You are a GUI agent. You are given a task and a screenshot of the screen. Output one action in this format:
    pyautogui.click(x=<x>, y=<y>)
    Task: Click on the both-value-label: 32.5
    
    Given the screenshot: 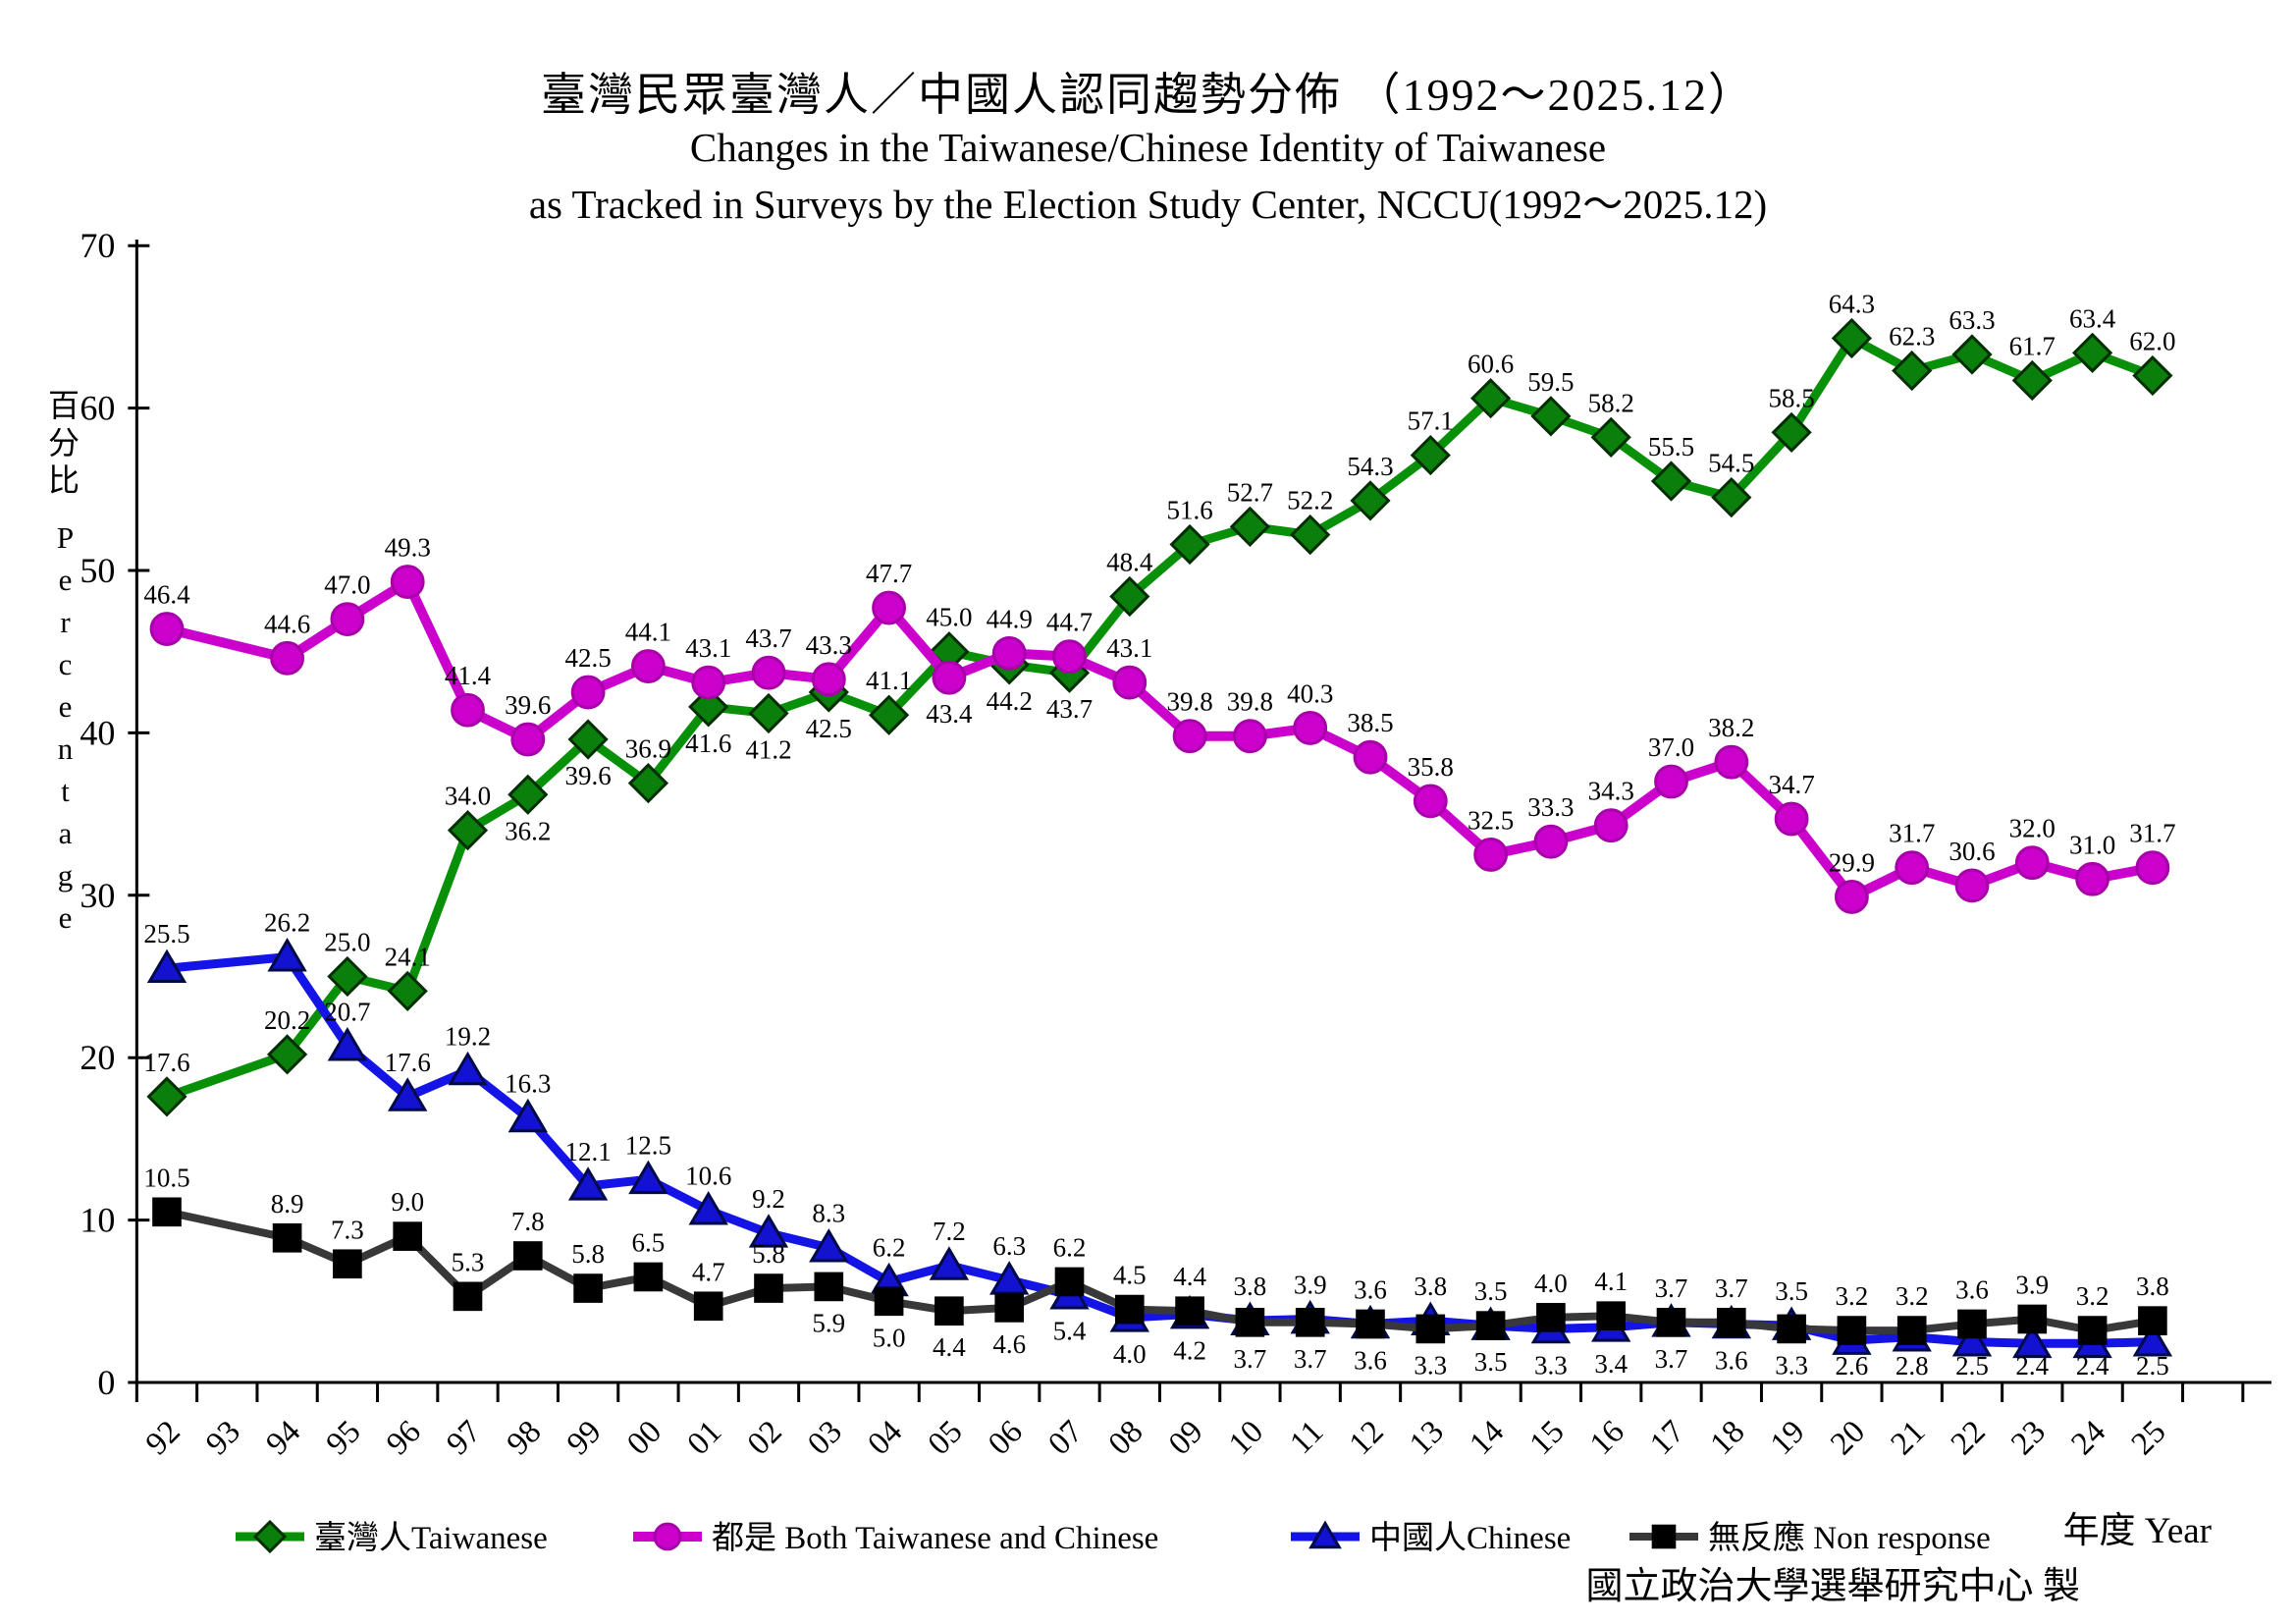 What is the action you would take?
    pyautogui.click(x=1491, y=820)
    